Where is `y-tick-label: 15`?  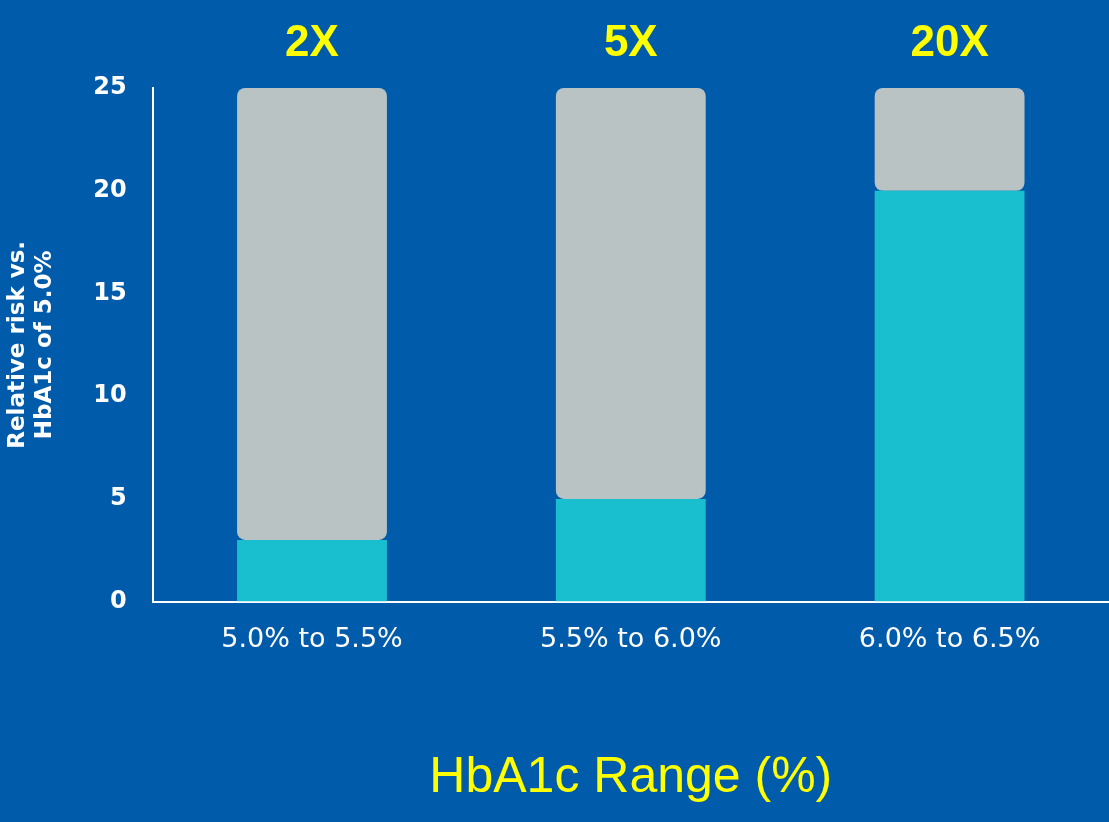
y-tick-label: 15 is located at coordinates (110, 291).